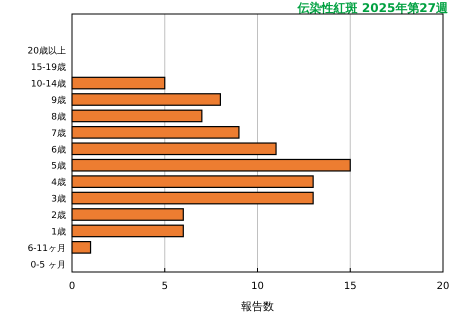 This screenshot has width=460, height=320. Describe the element at coordinates (58, 215) in the screenshot. I see `y-tick-label: 2歳` at that location.